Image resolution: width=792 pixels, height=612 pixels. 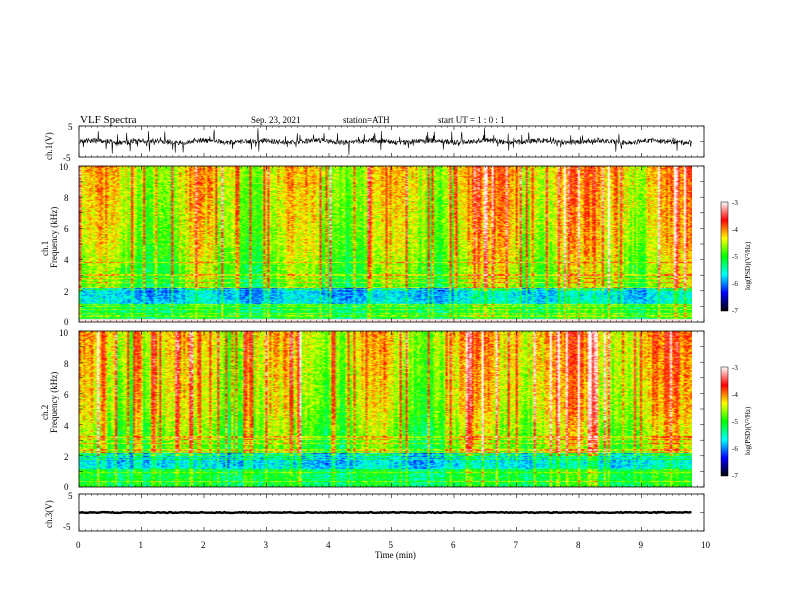 What do you see at coordinates (735, 203) in the screenshot?
I see `ch1-colorbar-tick-3: -3` at bounding box center [735, 203].